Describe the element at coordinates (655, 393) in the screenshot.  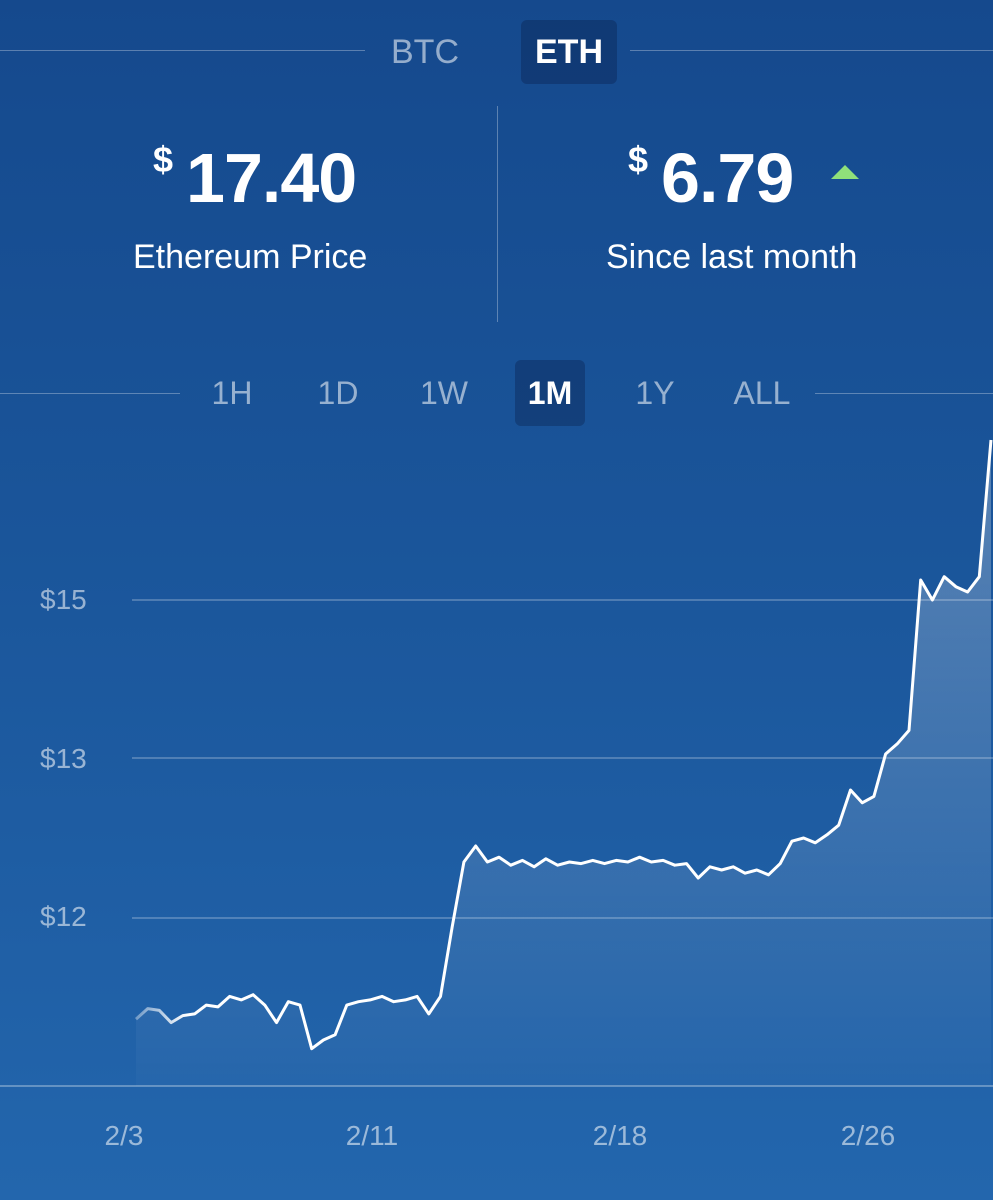
I see `range-tab-1y: 1Y` at that location.